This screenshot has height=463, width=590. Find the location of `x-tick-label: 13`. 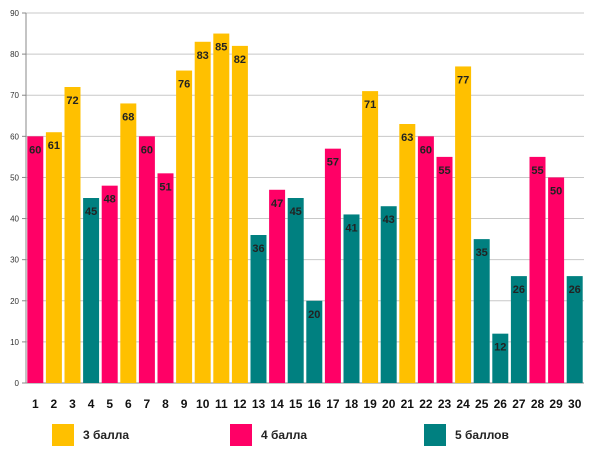

x-tick-label: 13 is located at coordinates (259, 404).